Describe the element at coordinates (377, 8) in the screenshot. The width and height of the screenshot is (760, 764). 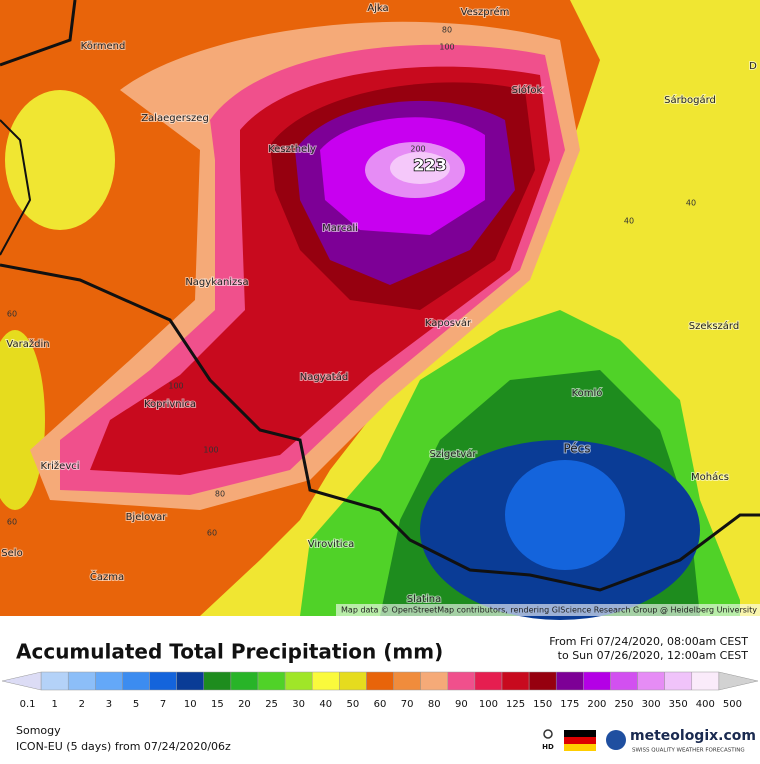
I see `place: Ajka` at that location.